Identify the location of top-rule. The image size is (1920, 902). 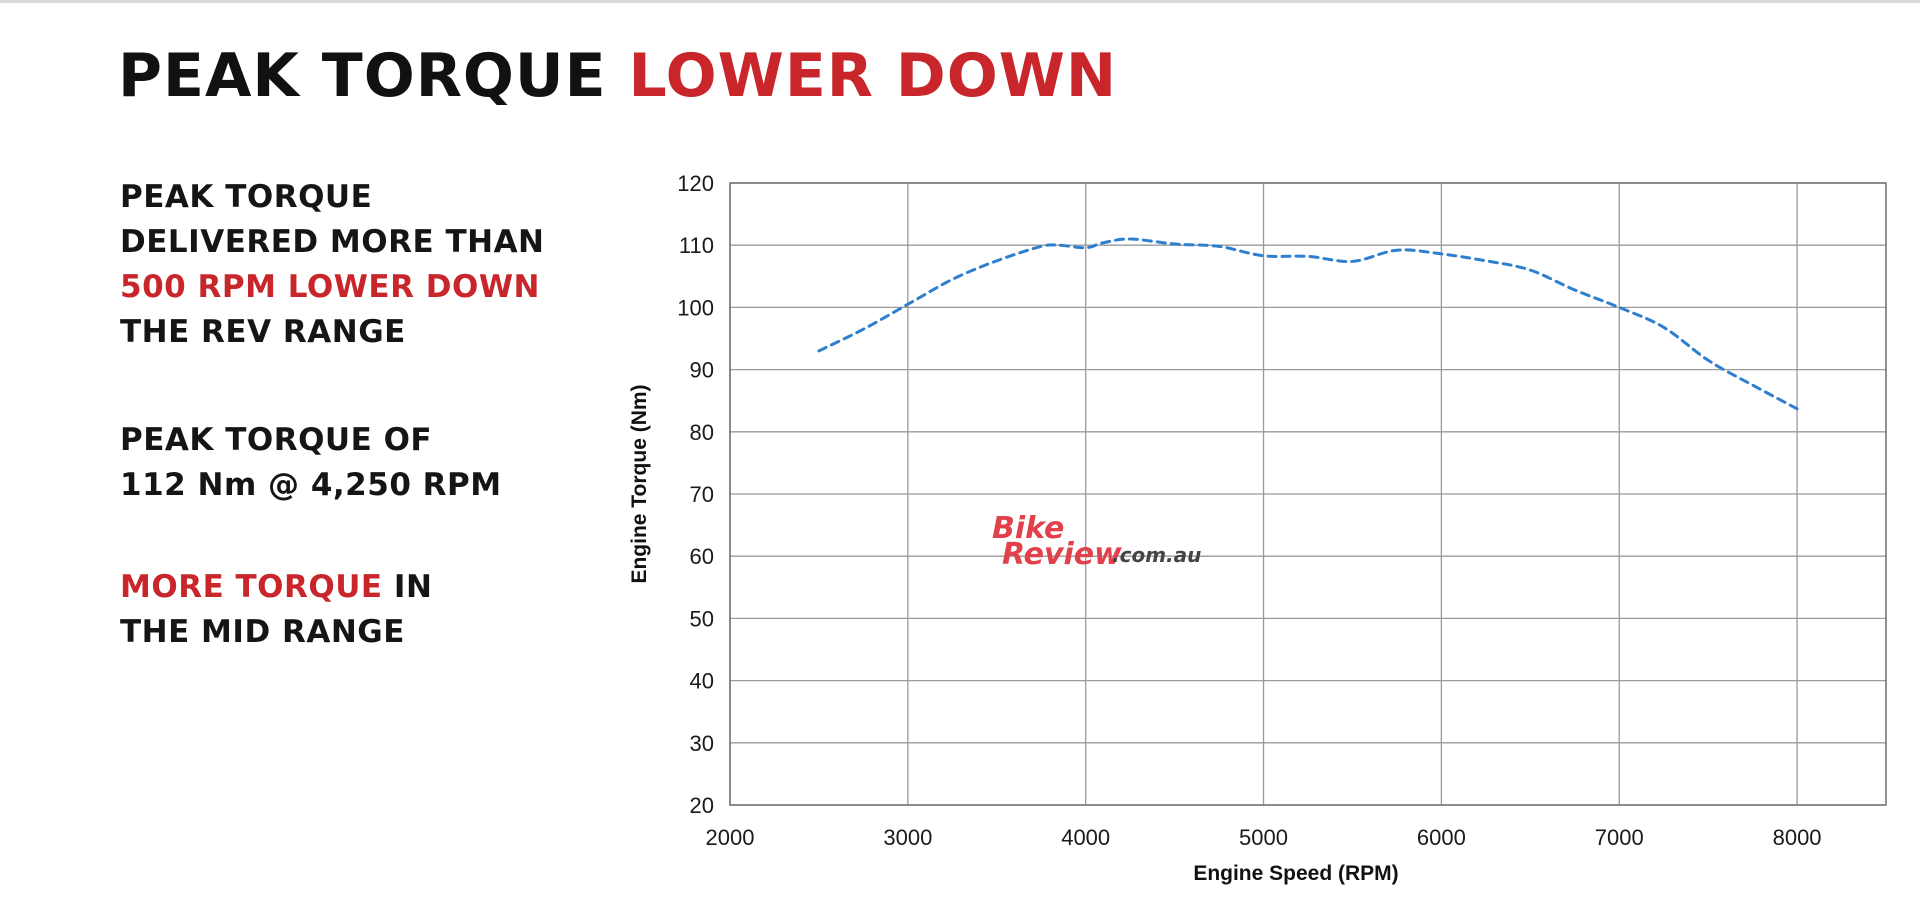
(960, 1).